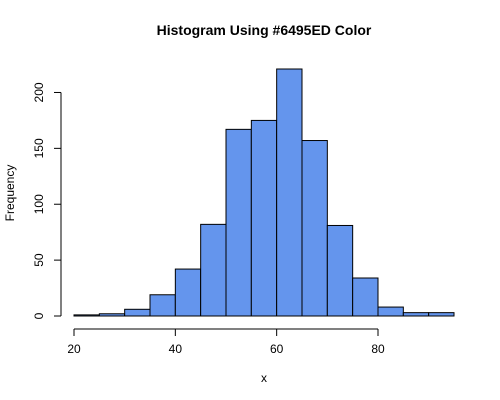 The height and width of the screenshot is (400, 500). Describe the element at coordinates (264, 378) in the screenshot. I see `x-axis-label: x` at that location.